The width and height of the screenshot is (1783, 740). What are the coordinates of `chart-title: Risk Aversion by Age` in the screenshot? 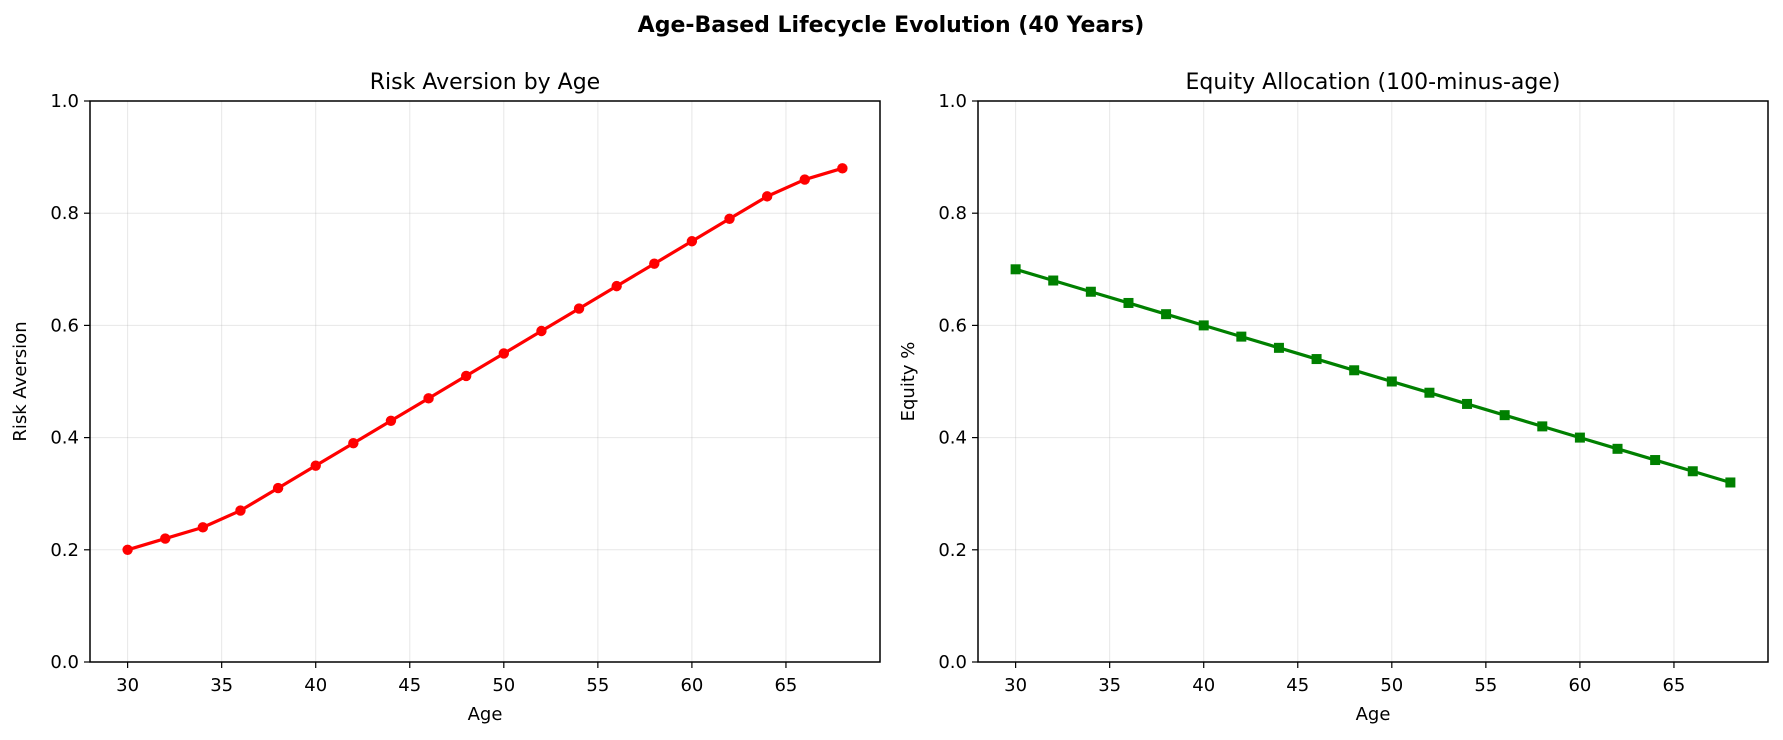 It's located at (485, 82).